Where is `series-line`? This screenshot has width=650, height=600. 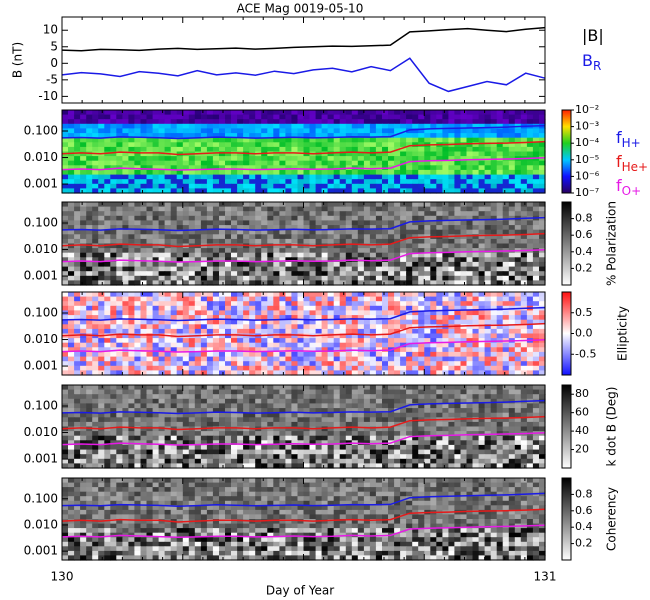 series-line is located at coordinates (303, 330).